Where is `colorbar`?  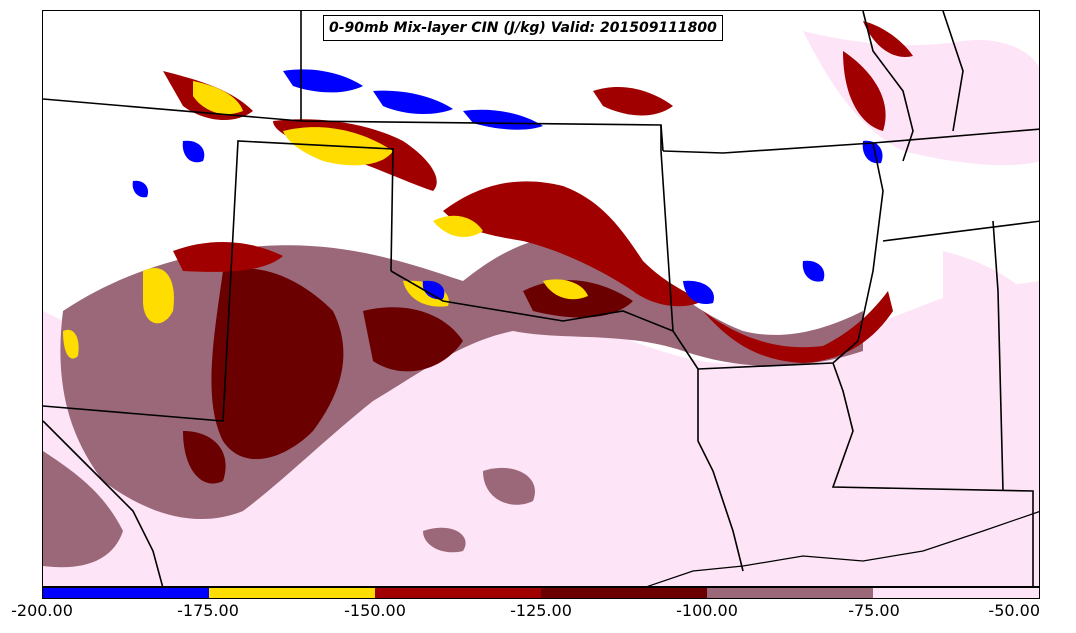
colorbar is located at coordinates (541, 593).